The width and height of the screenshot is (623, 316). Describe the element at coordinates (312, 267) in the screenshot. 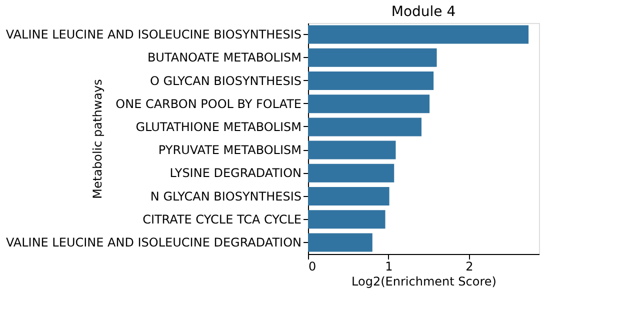

I see `x-tick-label: 0` at that location.